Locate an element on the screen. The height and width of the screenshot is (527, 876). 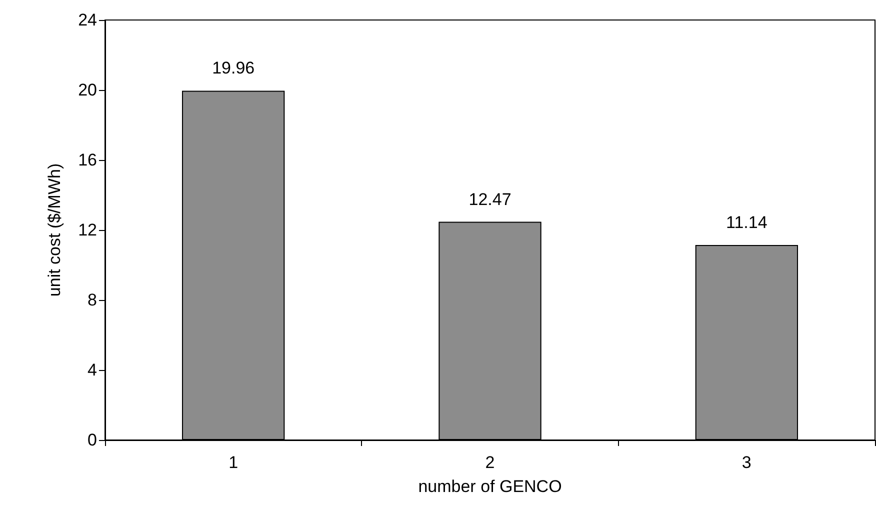
y-tick-label: 16 is located at coordinates (87, 160).